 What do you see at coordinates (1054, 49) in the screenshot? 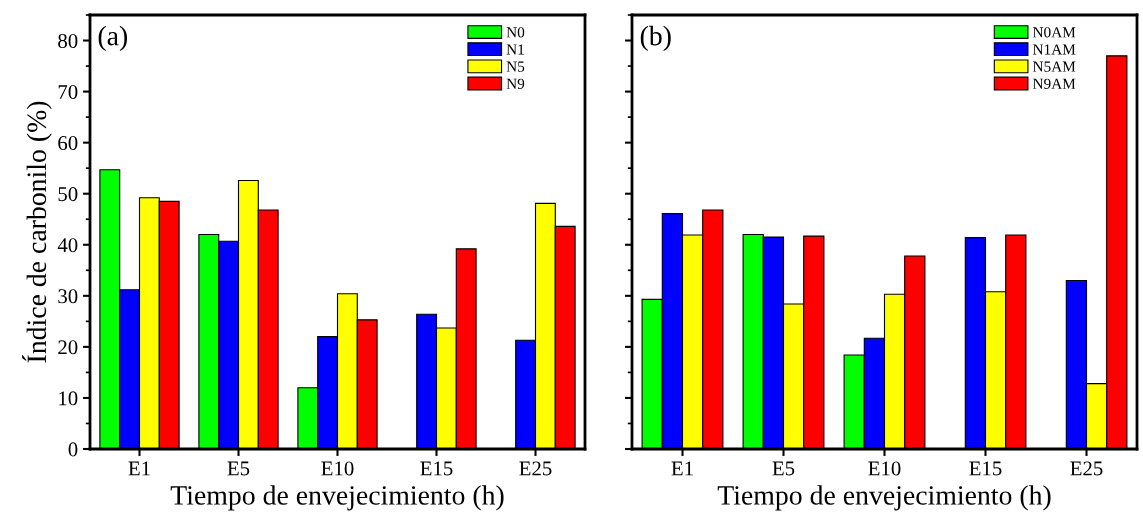
I see `legend-label: N1AM` at bounding box center [1054, 49].